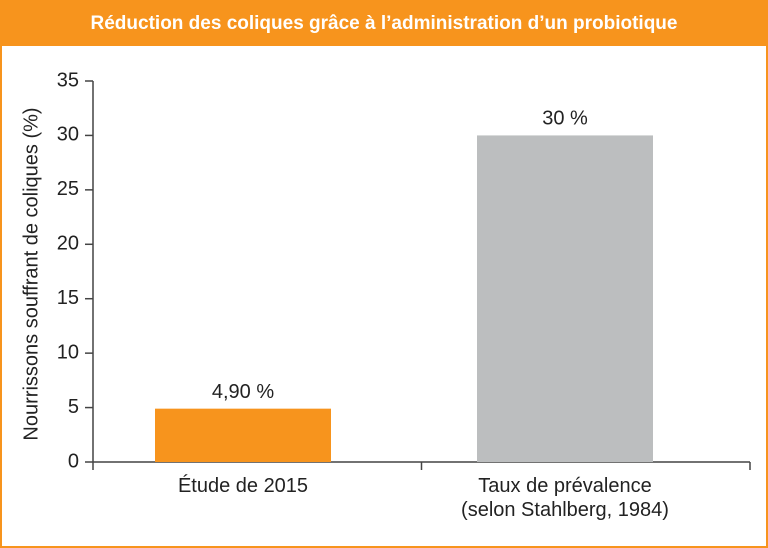 Image resolution: width=768 pixels, height=548 pixels. What do you see at coordinates (68, 189) in the screenshot?
I see `y-tick-label: 25` at bounding box center [68, 189].